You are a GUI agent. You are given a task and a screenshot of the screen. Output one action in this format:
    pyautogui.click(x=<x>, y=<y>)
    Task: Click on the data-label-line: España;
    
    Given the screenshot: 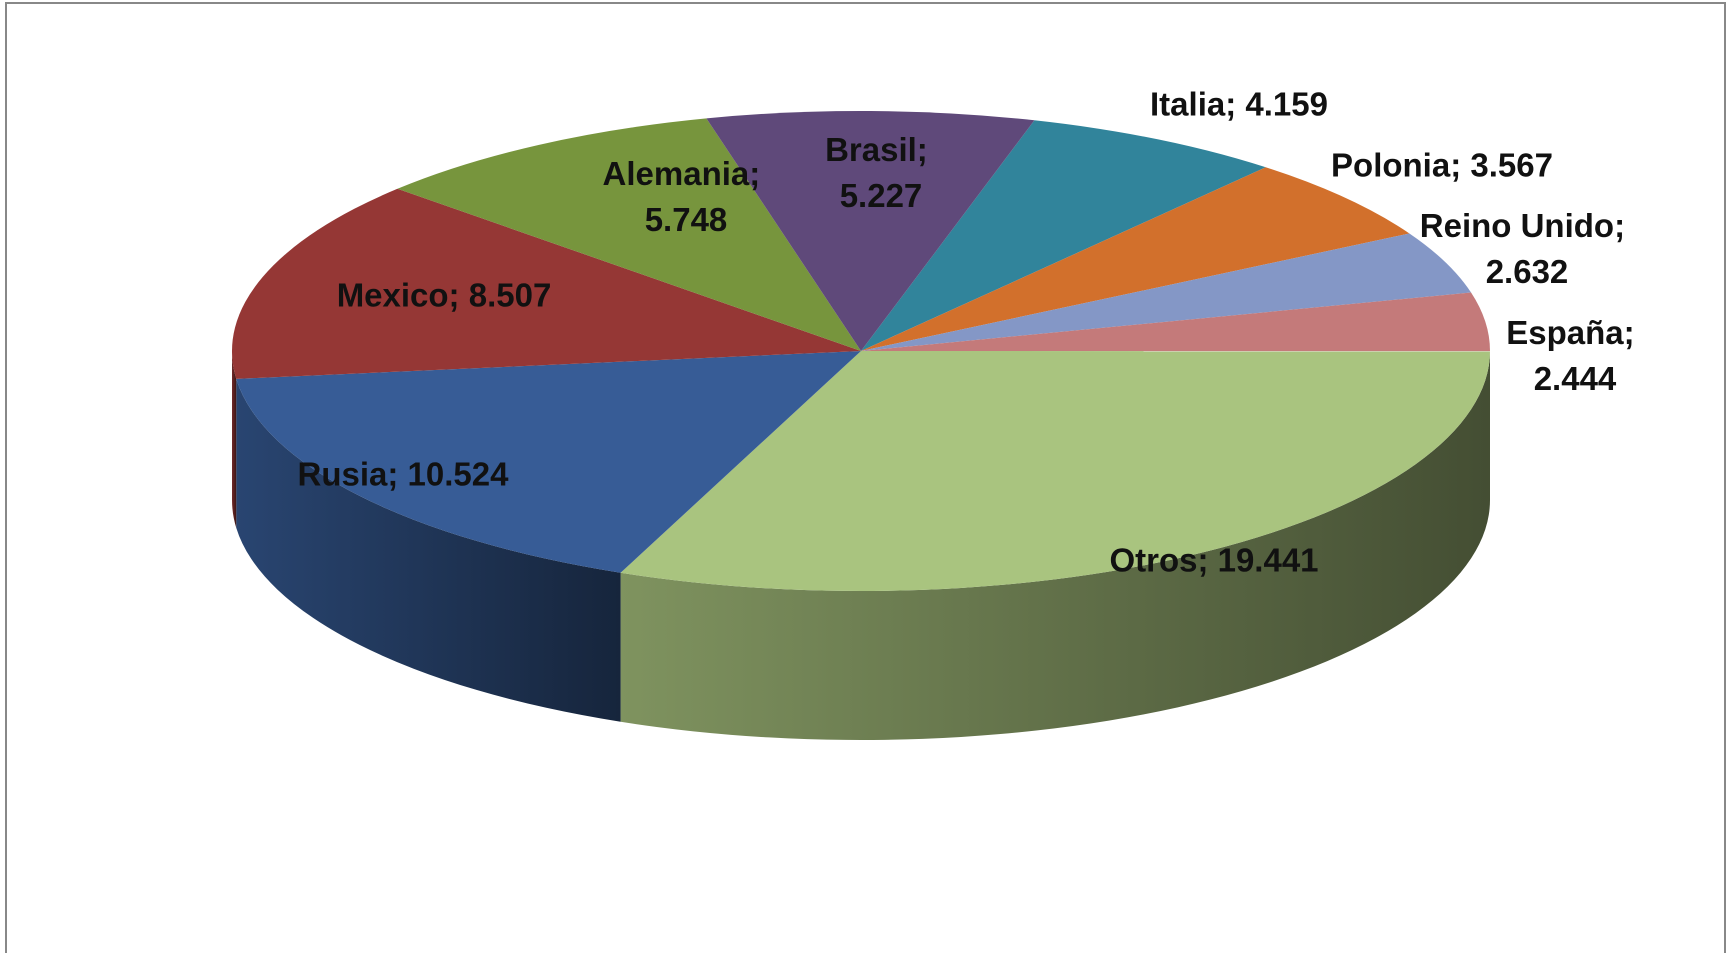 What is the action you would take?
    pyautogui.click(x=1575, y=332)
    